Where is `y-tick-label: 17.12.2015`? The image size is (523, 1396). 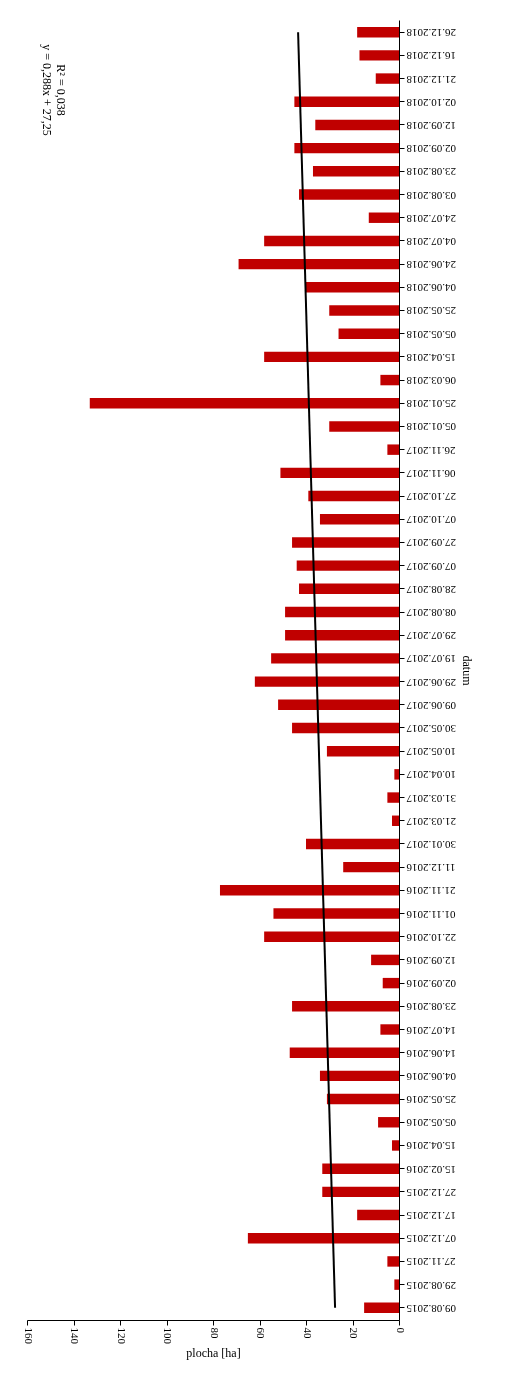
y-tick-label: 17.12.2015 is located at coordinates (431, 1216).